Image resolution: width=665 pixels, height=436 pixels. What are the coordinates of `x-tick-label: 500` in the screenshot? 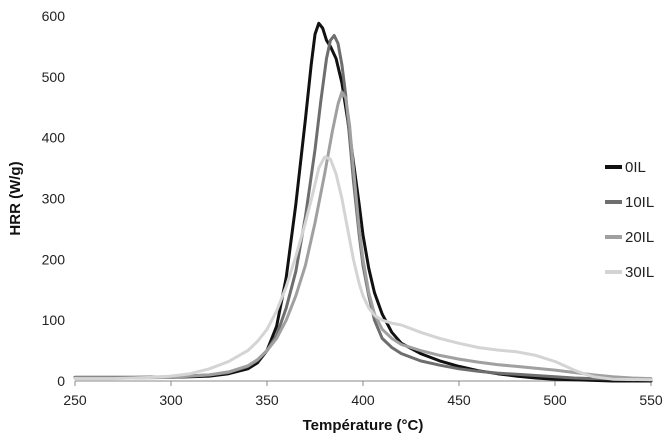 It's located at (555, 400).